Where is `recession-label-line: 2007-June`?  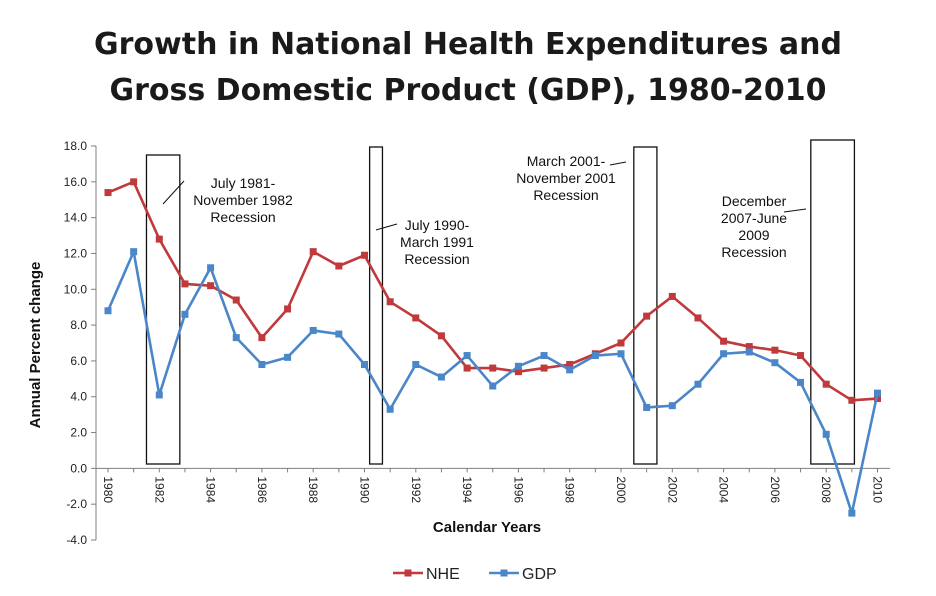 recession-label-line: 2007-June is located at coordinates (754, 218).